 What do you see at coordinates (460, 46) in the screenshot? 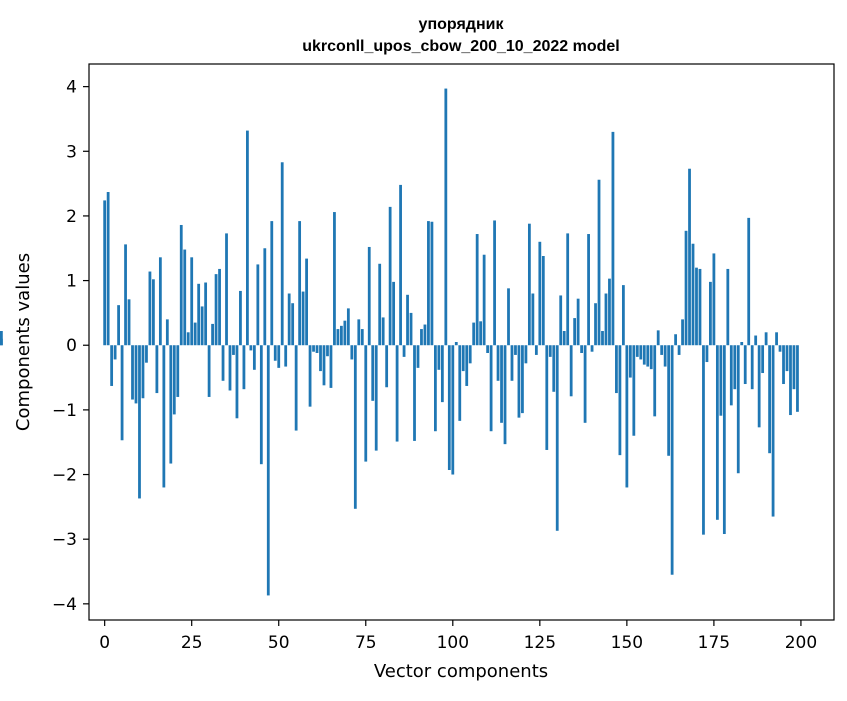
I see `chart-title-line-2: ukrconll_upos_cbow_200_10_2022 model` at bounding box center [460, 46].